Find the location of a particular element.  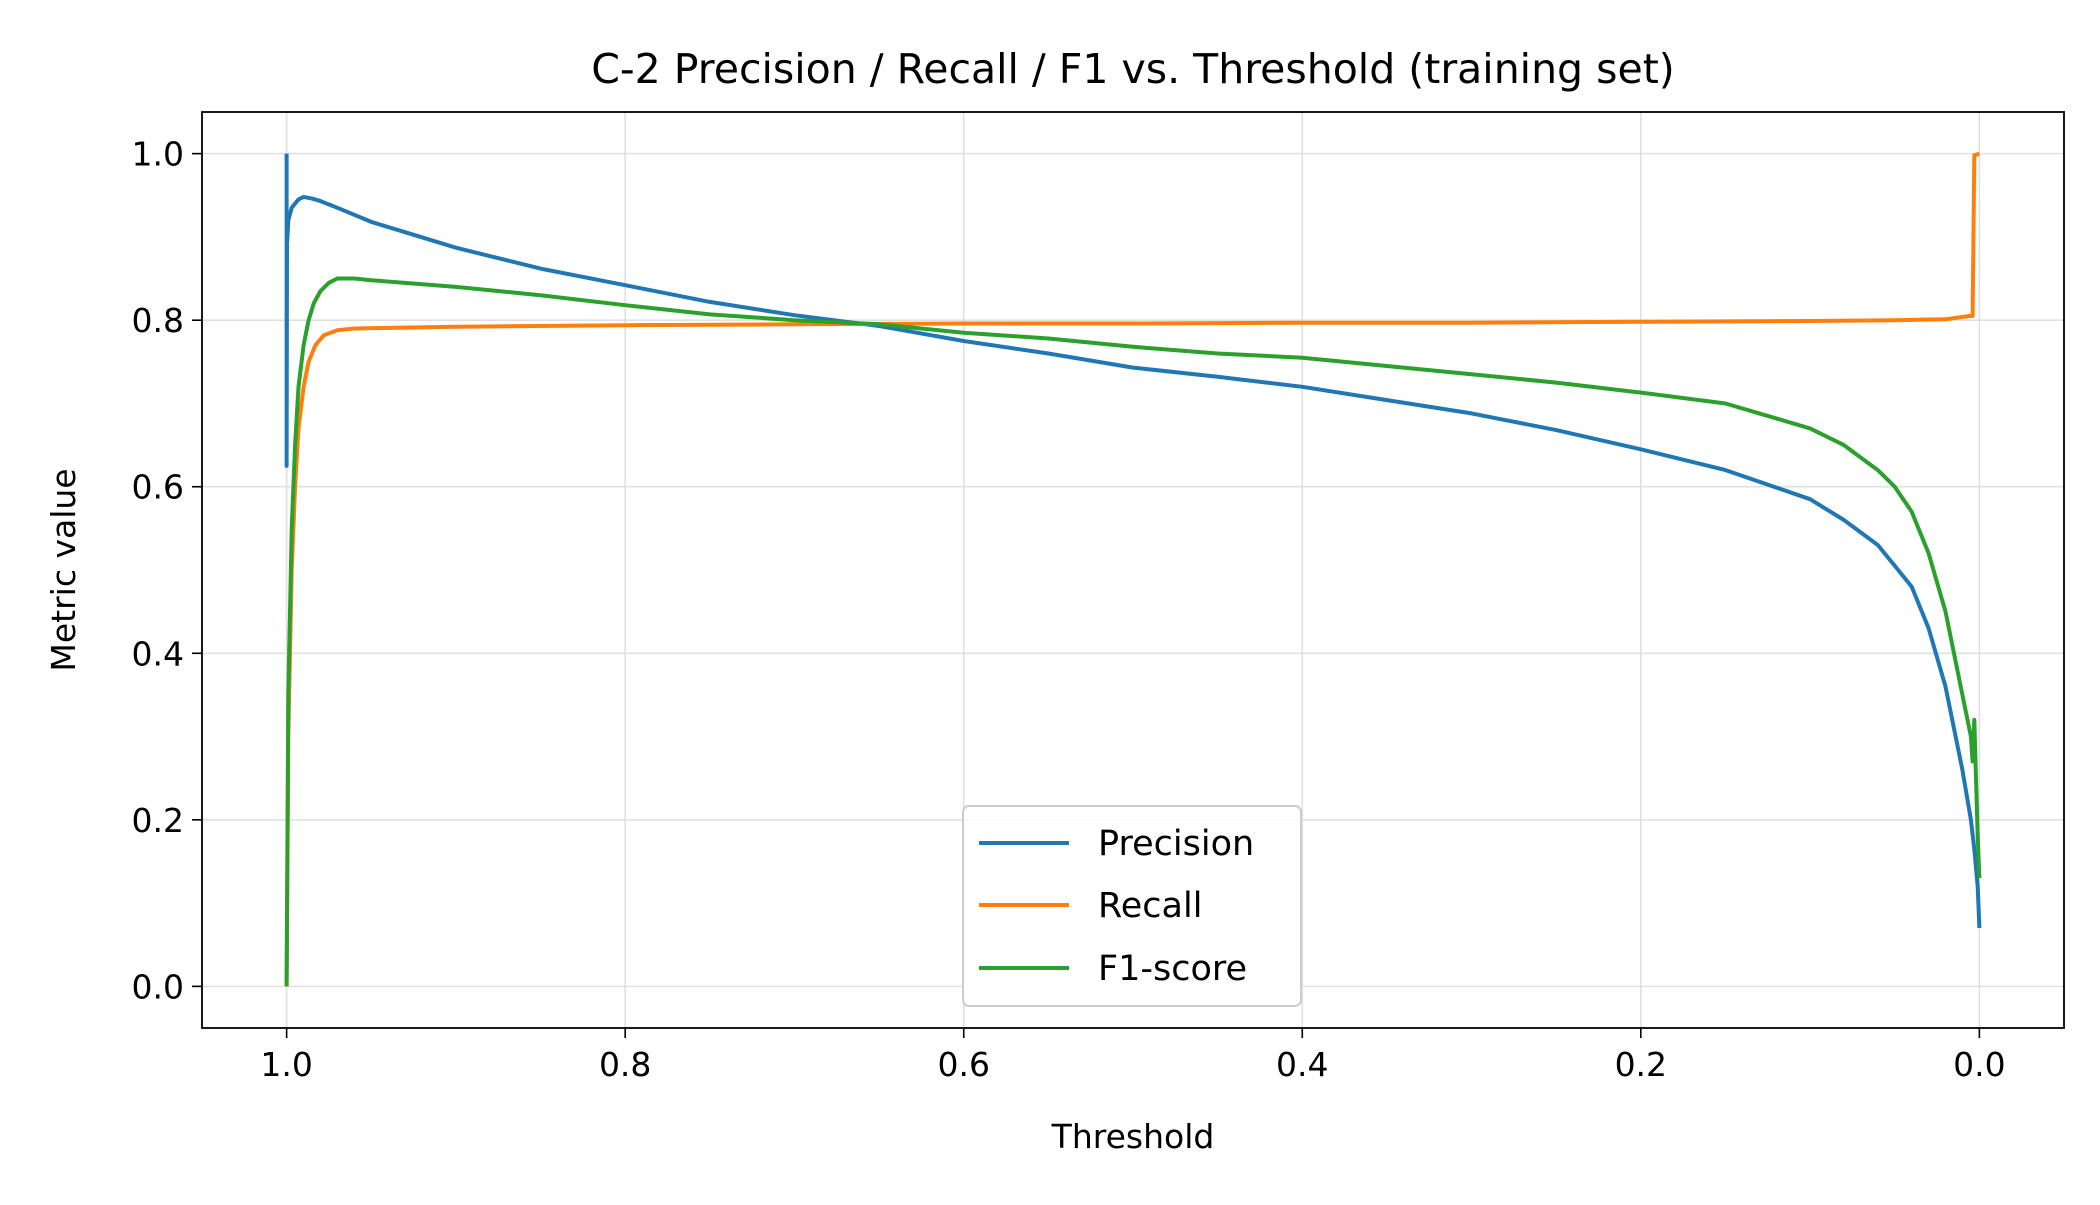

y-tick-label: 0.2 is located at coordinates (158, 820).